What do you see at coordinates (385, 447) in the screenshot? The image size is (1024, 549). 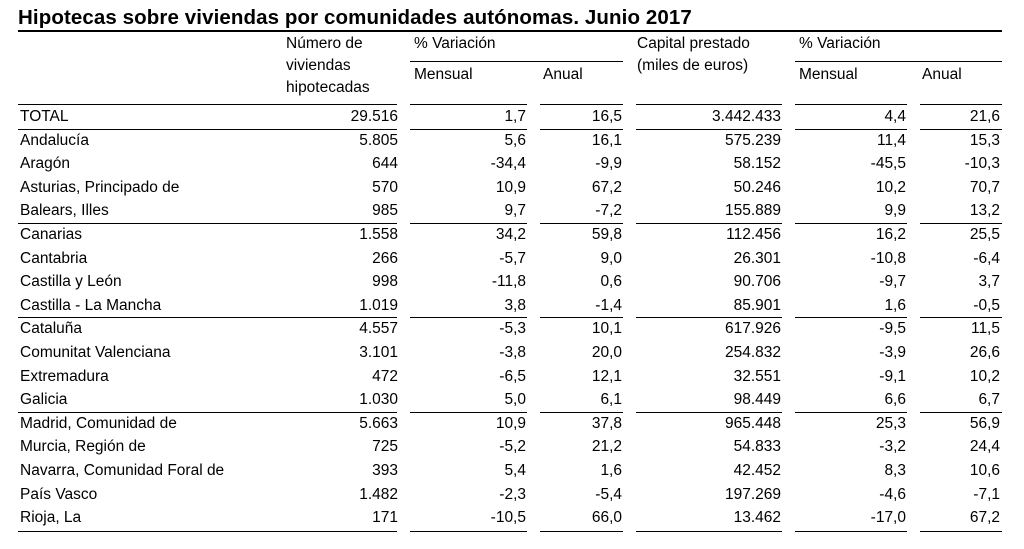 I see `cell-viviendas: 725` at bounding box center [385, 447].